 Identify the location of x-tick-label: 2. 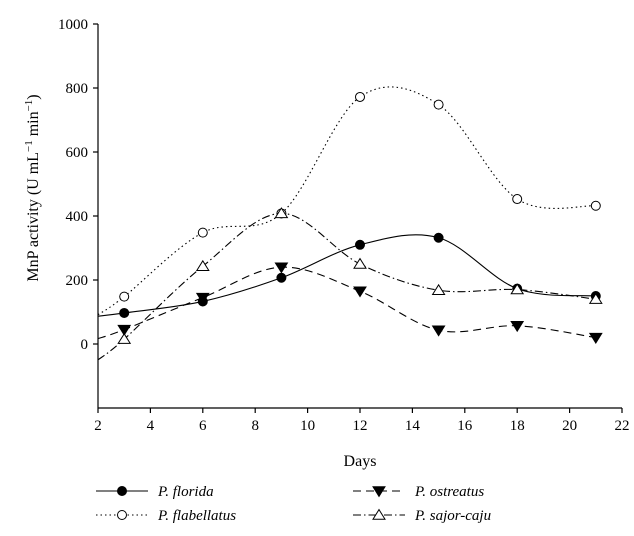
(98, 426).